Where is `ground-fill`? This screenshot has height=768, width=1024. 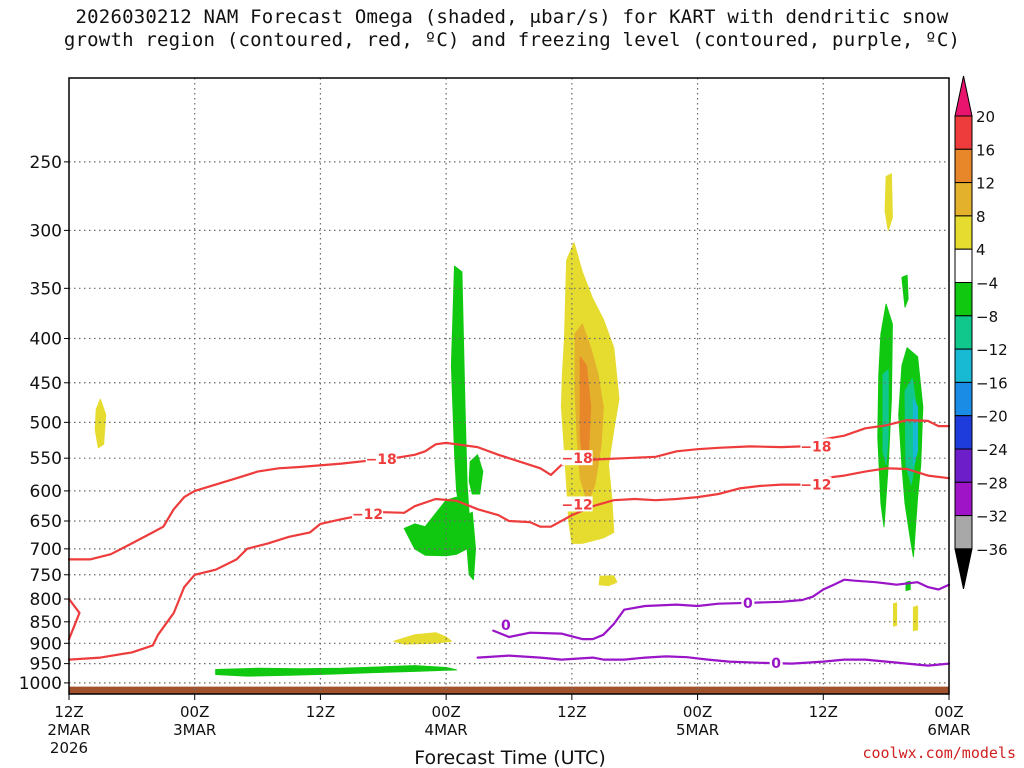
ground-fill is located at coordinates (509, 690).